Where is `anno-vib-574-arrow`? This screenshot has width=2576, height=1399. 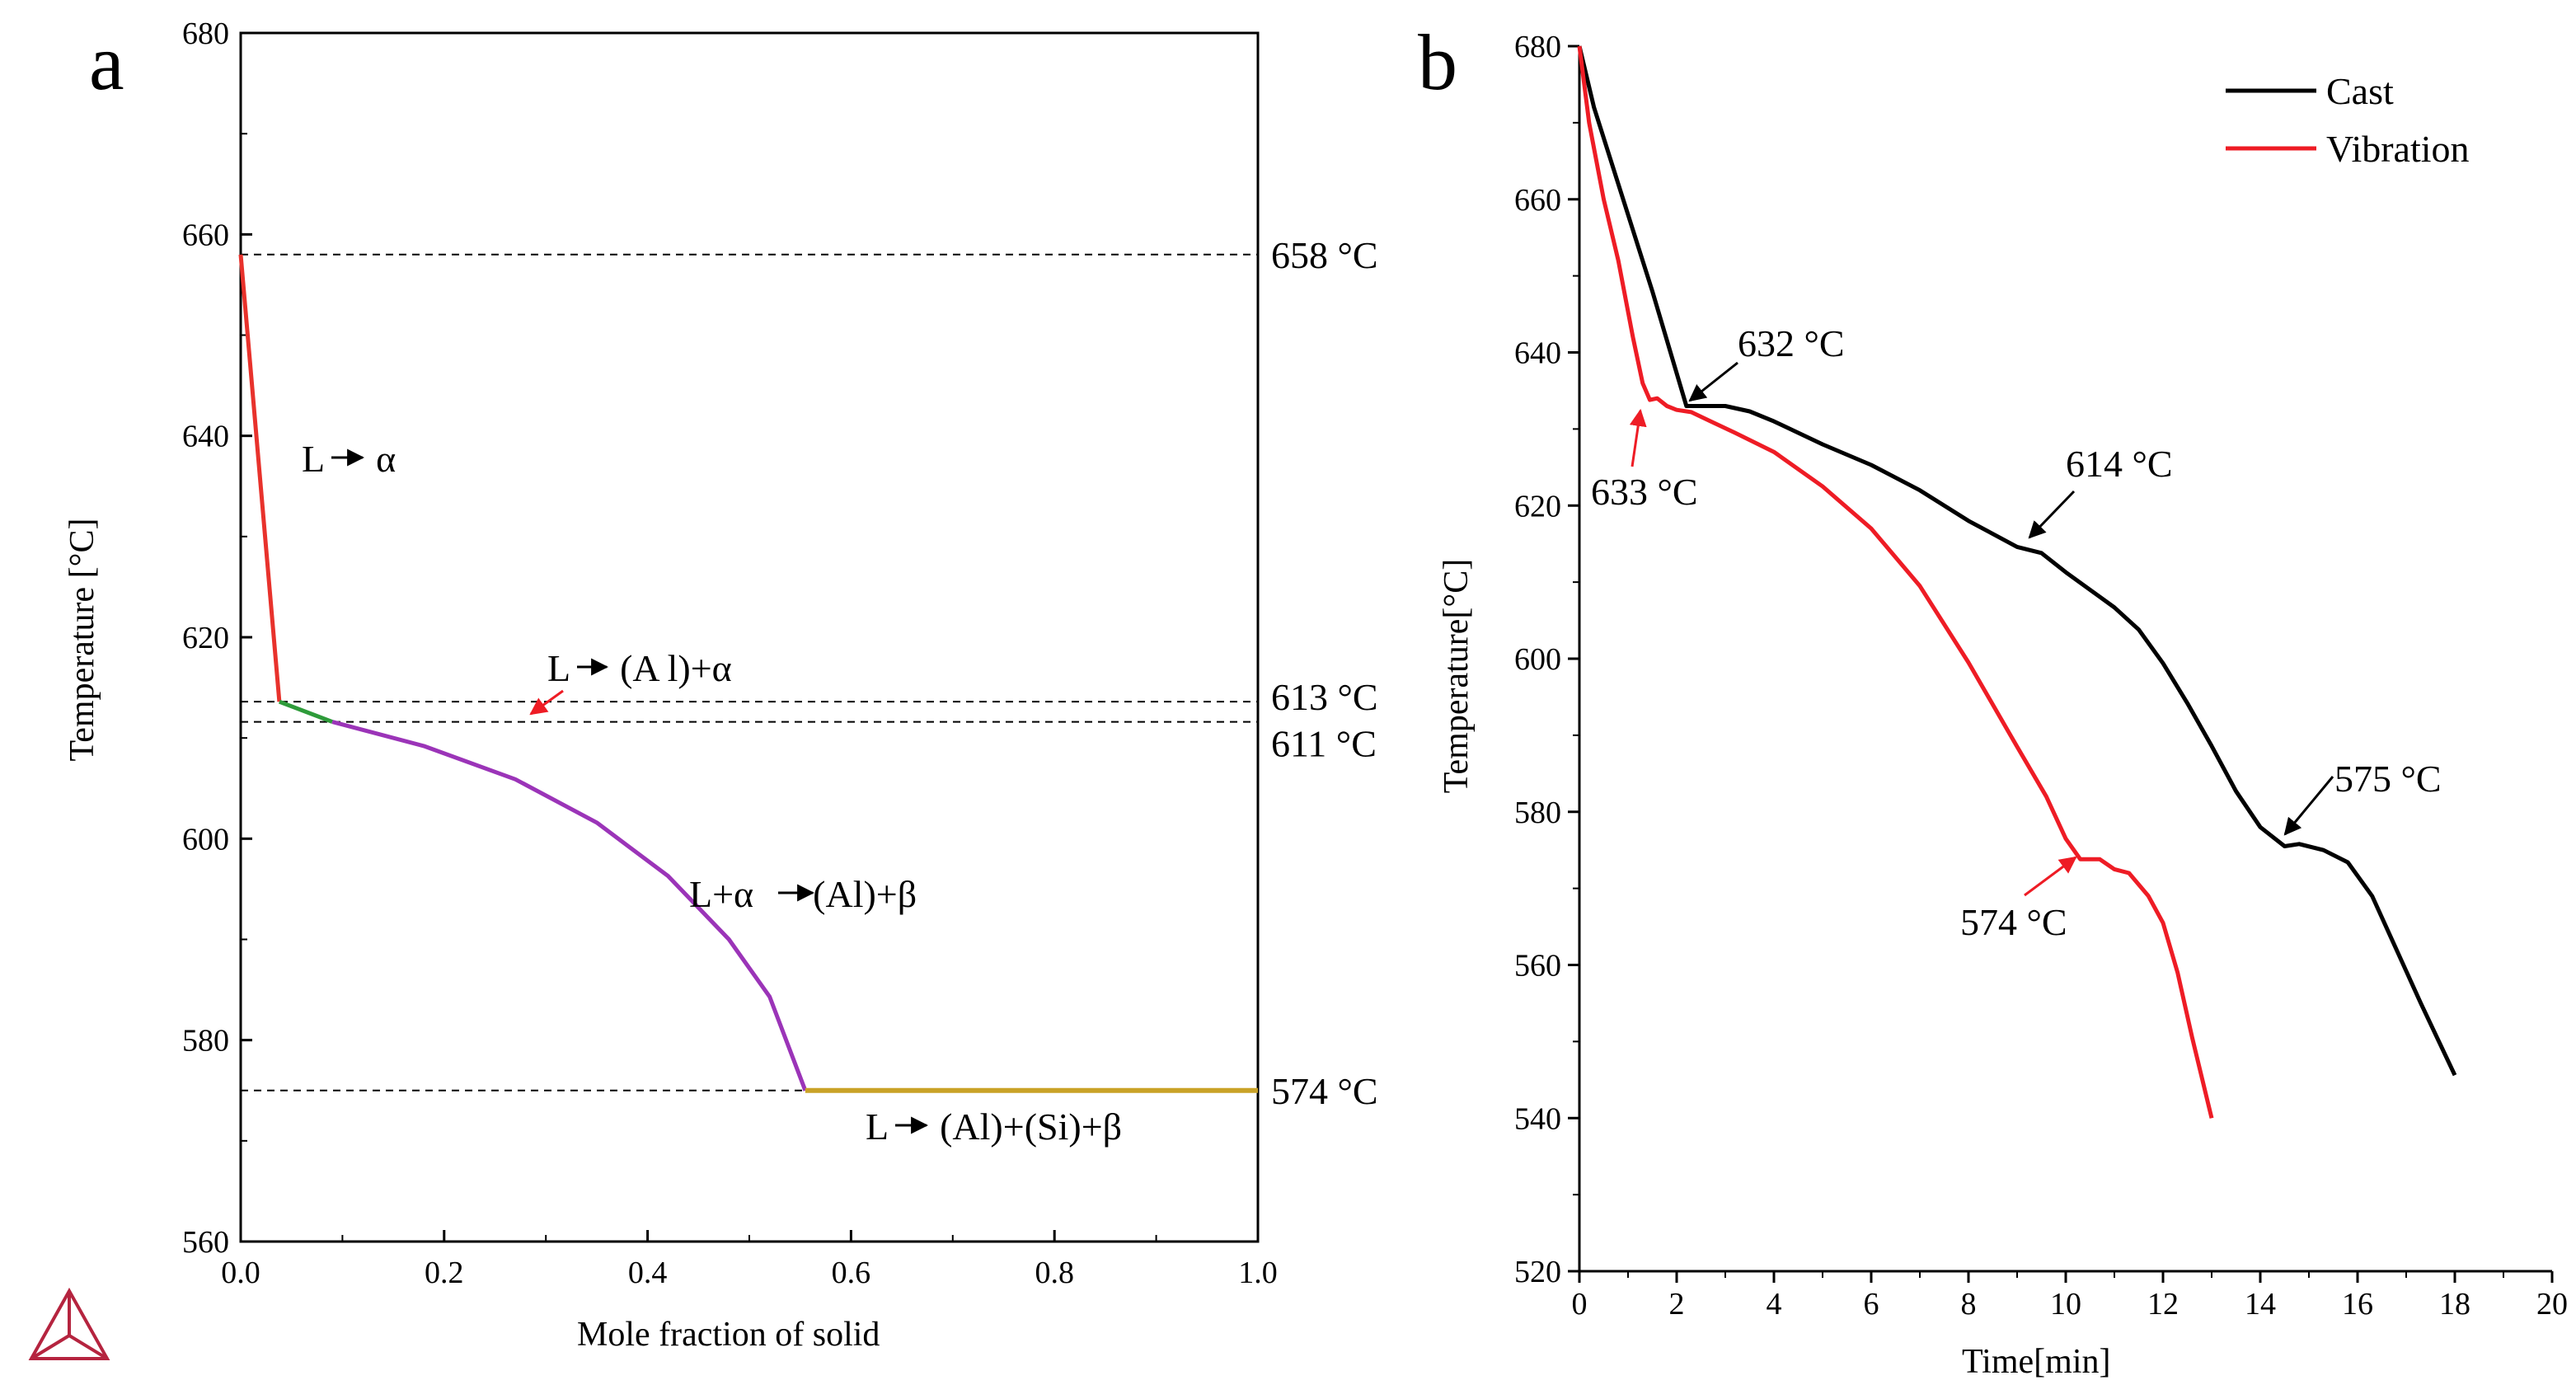 anno-vib-574-arrow is located at coordinates (2050, 877).